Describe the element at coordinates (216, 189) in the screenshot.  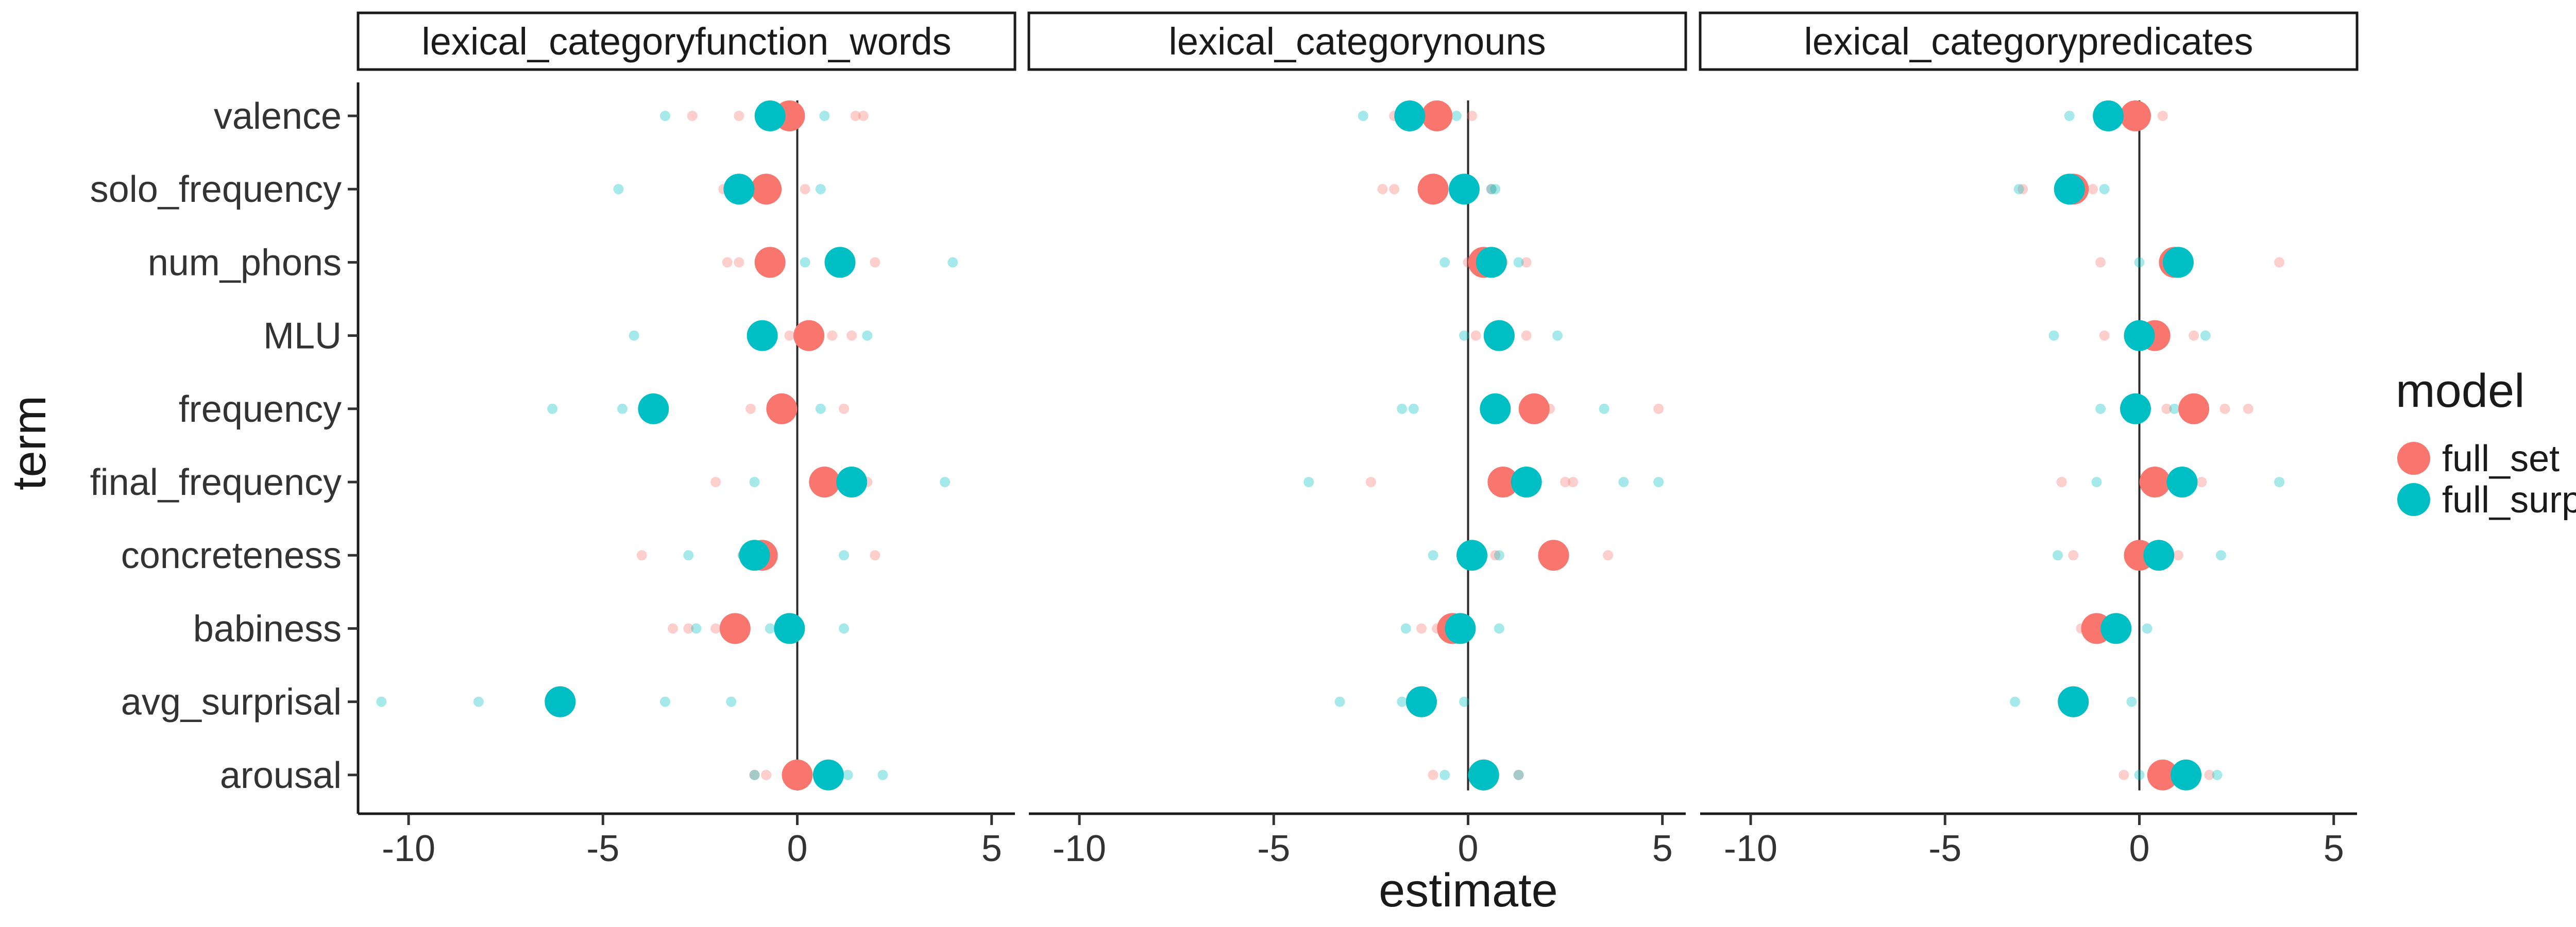
I see `term-label: solo_frequency` at that location.